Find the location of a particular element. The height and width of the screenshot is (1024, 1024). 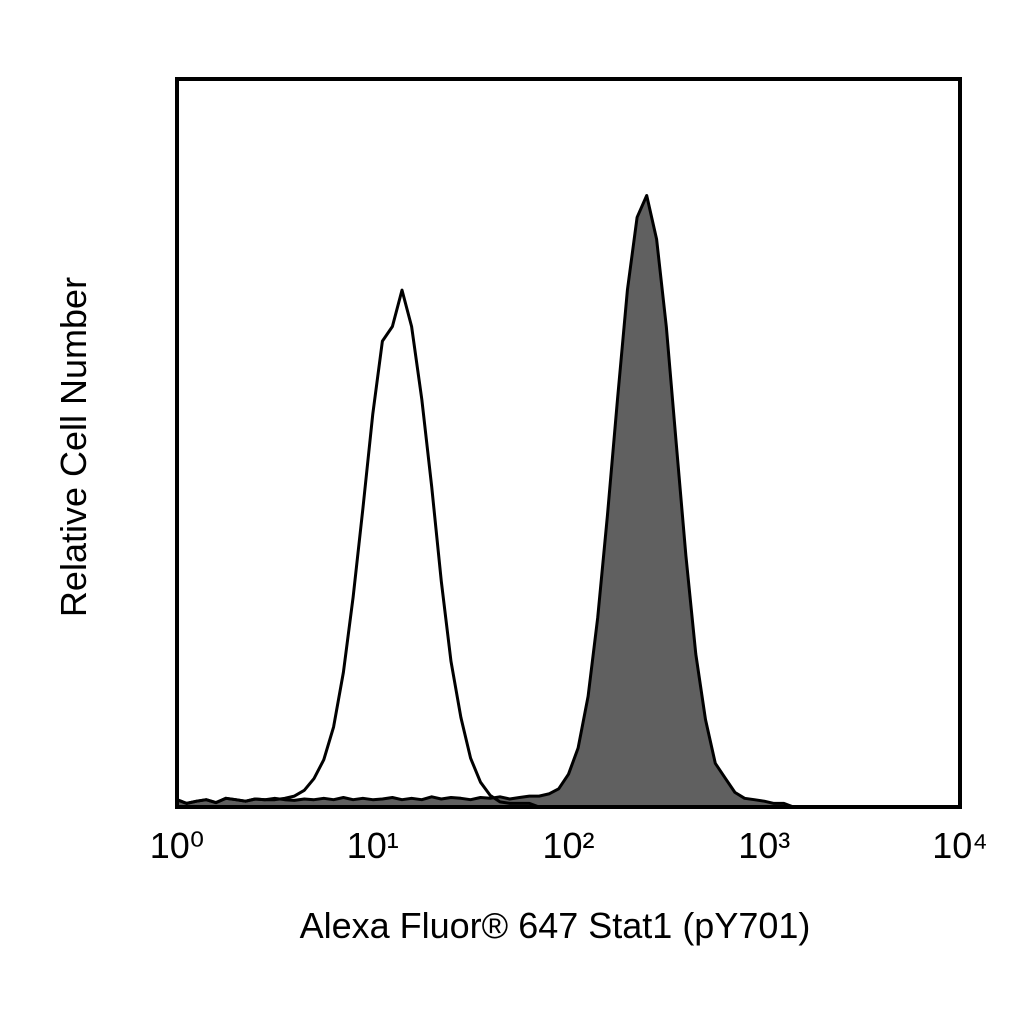

x-tick-label: 10⁴ is located at coordinates (960, 845).